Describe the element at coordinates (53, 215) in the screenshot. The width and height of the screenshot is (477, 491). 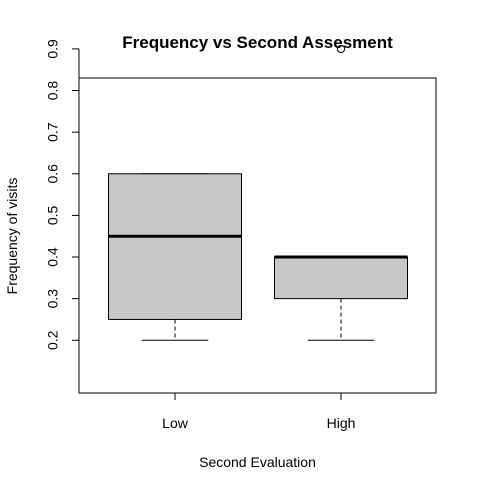
I see `y-tick-label: 0.5` at that location.